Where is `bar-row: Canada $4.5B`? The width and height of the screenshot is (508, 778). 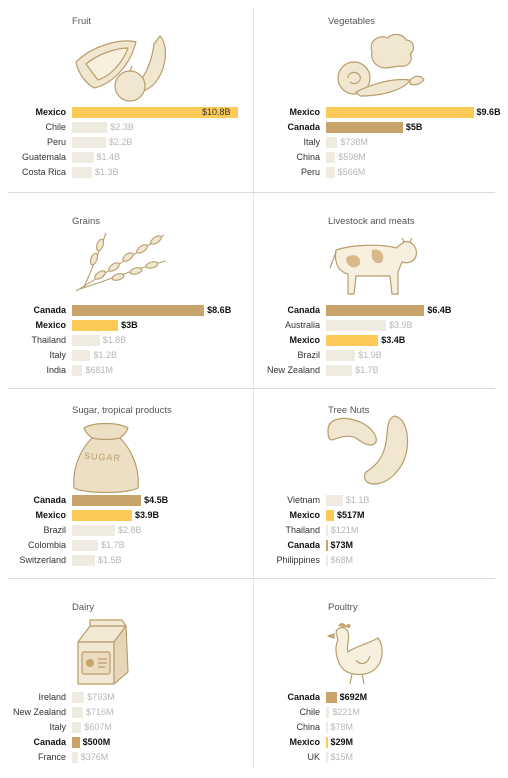 bar-row: Canada $4.5B is located at coordinates (254, 500).